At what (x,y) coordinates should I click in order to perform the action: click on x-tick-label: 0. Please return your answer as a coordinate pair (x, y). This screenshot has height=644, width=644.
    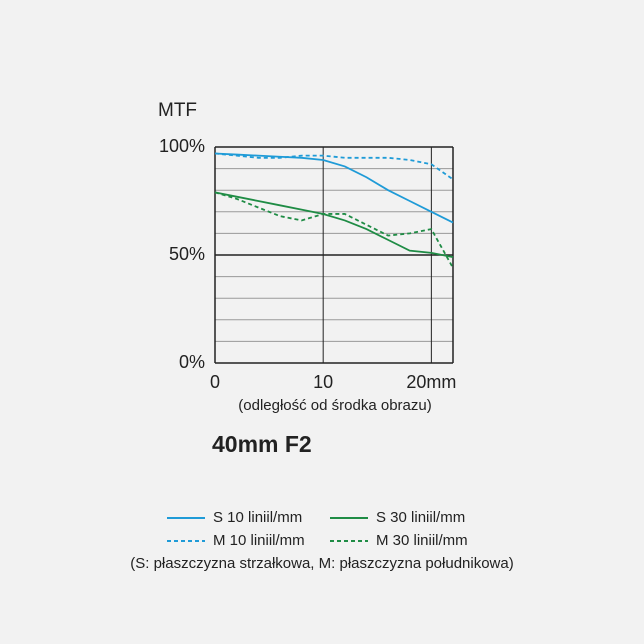
    Looking at the image, I should click on (215, 382).